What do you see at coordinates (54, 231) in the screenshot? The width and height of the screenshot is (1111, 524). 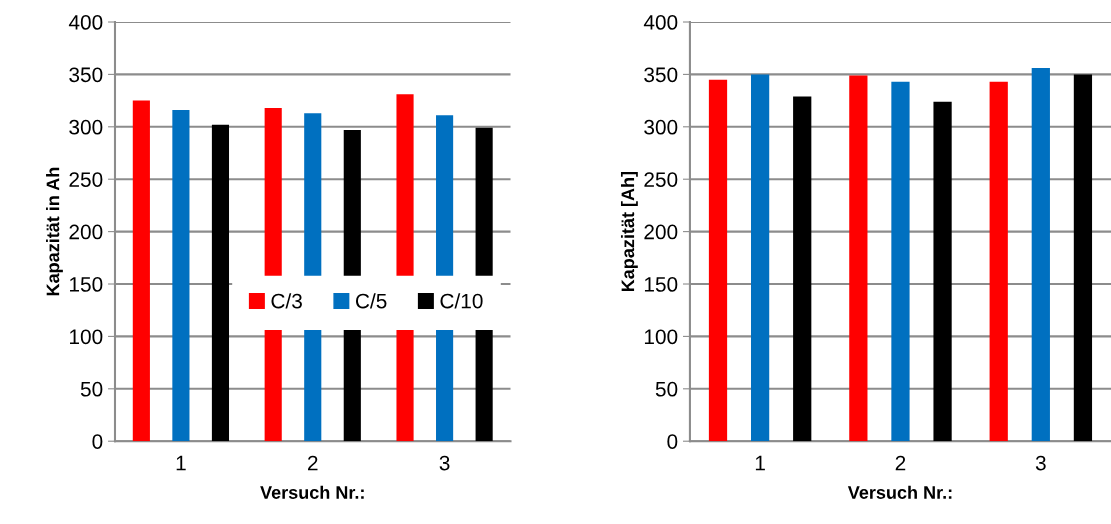 I see `y-axis-title: Kapazität in Ah` at bounding box center [54, 231].